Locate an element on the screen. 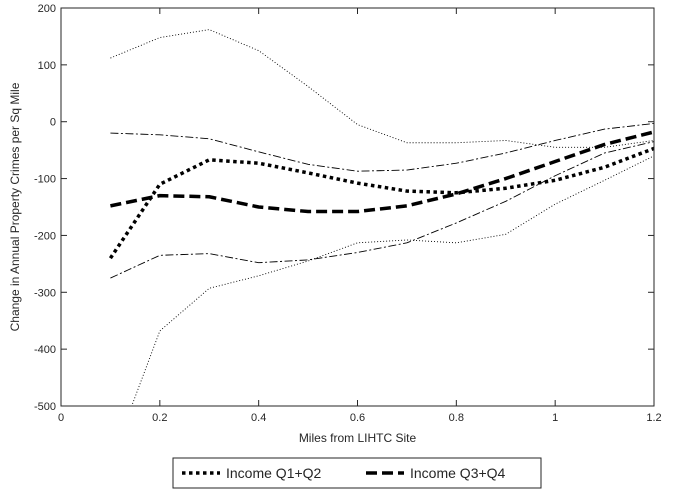 This screenshot has width=673, height=495. legend: Income Q1+Q2 Income Q3+Q4 is located at coordinates (357, 473).